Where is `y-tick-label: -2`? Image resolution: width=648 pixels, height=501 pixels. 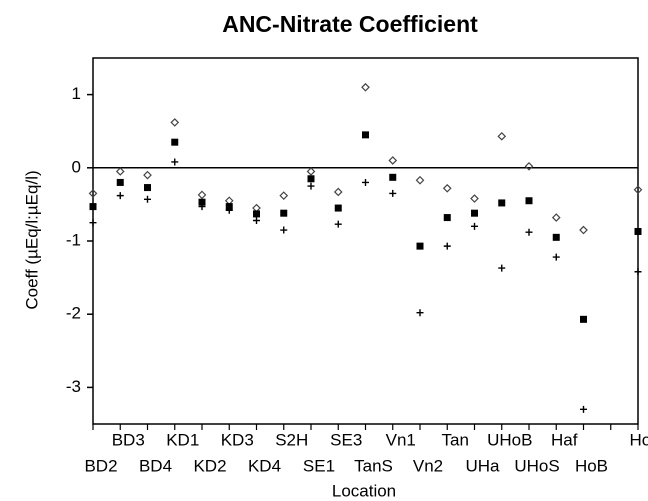
y-tick-label: -2 is located at coordinates (73, 313).